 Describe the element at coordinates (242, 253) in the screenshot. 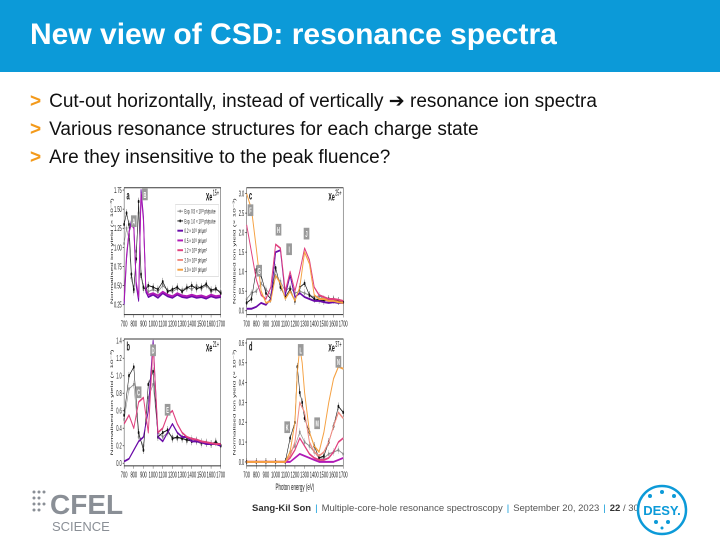

I see `y-tick-label: 1.5` at that location.